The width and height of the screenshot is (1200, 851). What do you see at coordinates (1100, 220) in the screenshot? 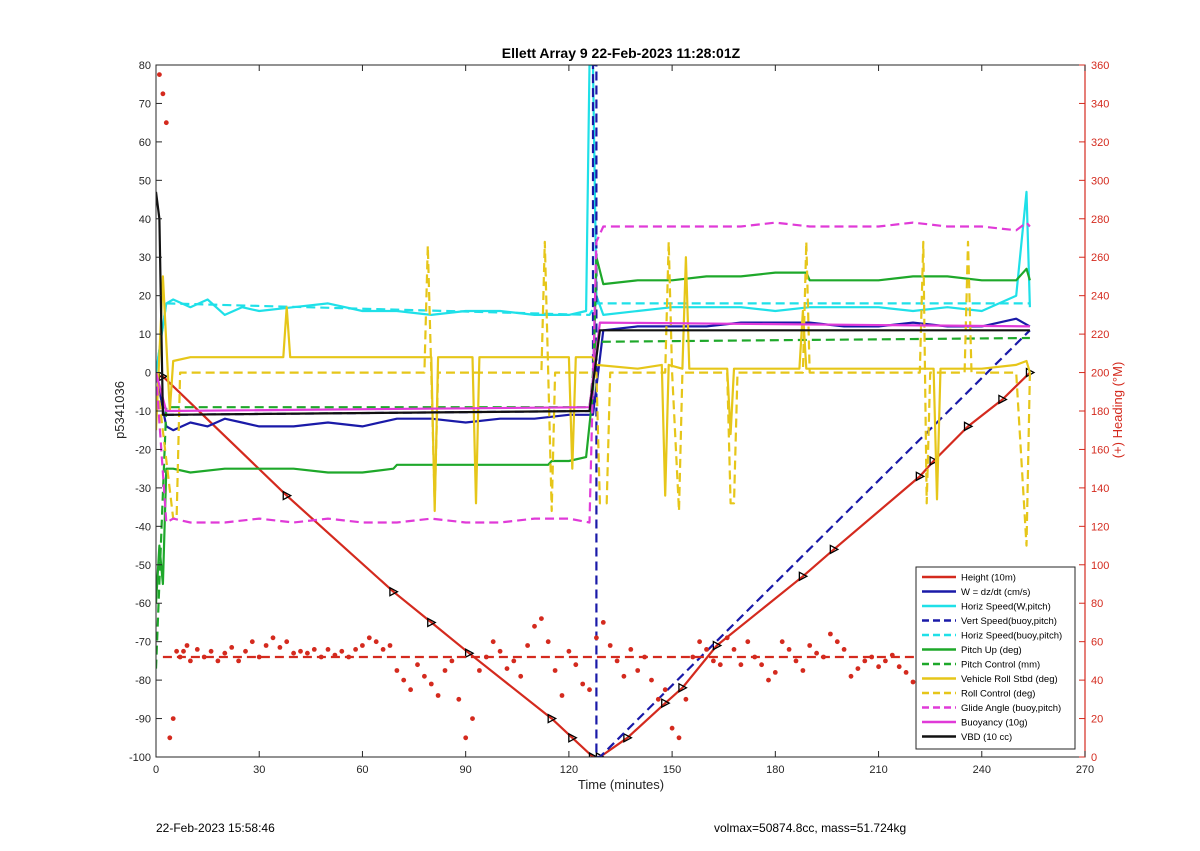
I see `right-y-tick-label: 280` at bounding box center [1100, 220].